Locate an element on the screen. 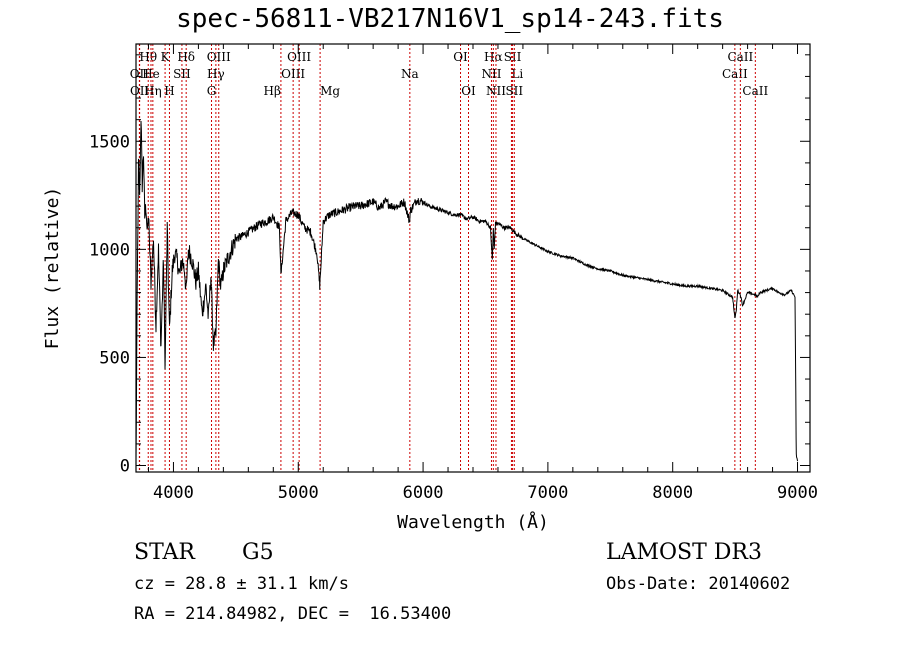 The height and width of the screenshot is (649, 900). line-marker-label-16: Hη is located at coordinates (153, 91).